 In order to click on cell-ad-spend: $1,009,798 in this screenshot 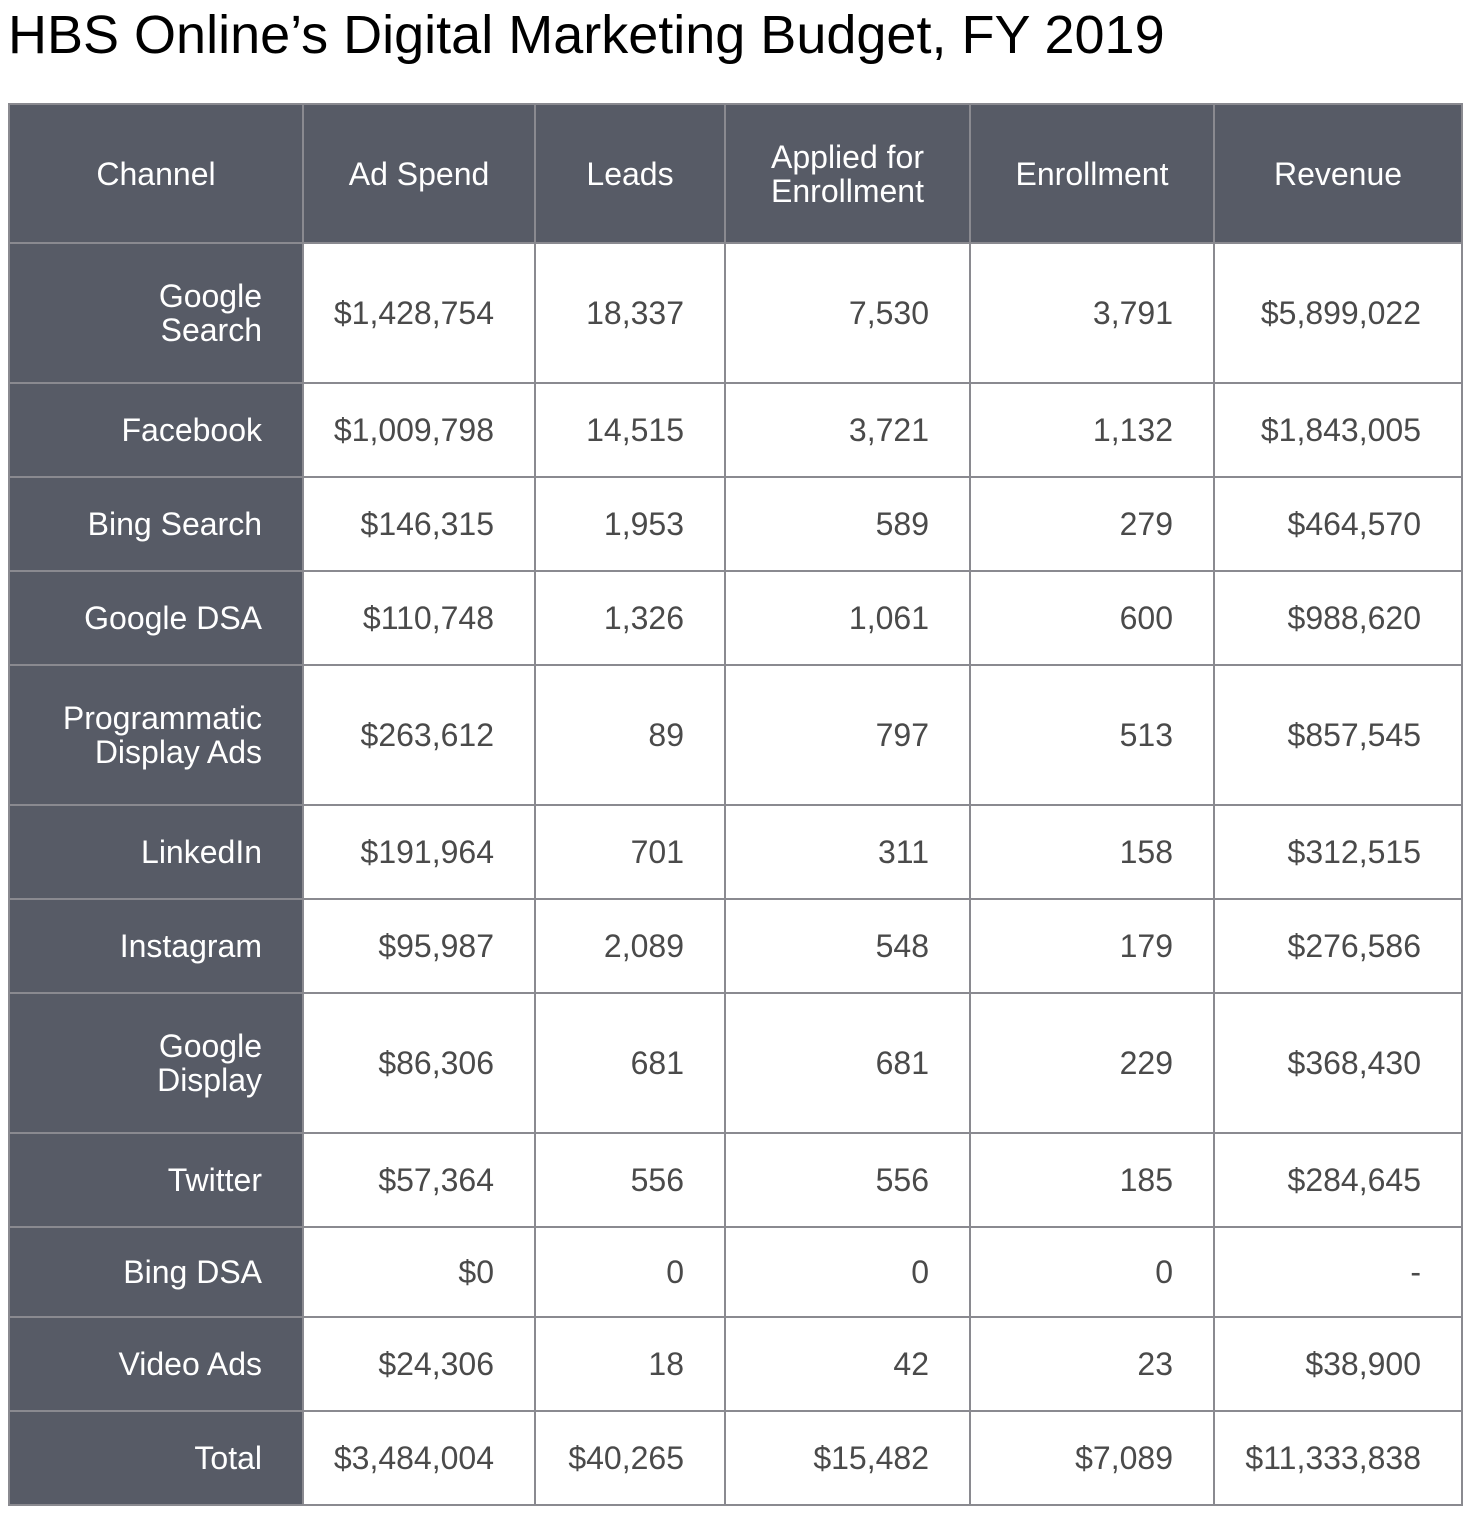, I will do `click(419, 430)`.